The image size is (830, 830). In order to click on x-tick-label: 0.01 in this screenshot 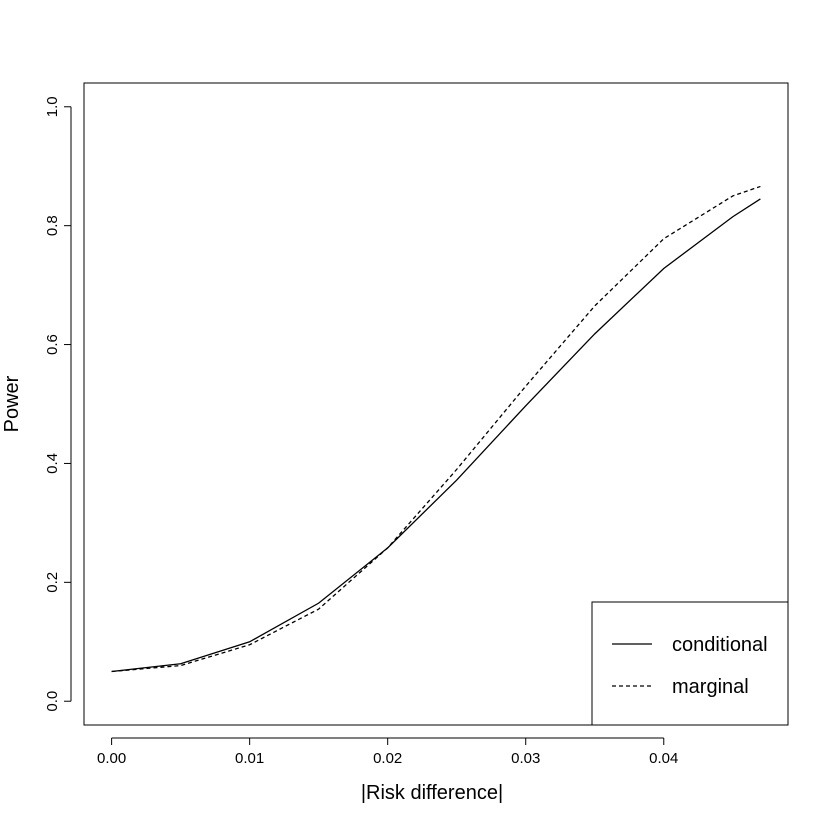, I will do `click(249, 758)`.